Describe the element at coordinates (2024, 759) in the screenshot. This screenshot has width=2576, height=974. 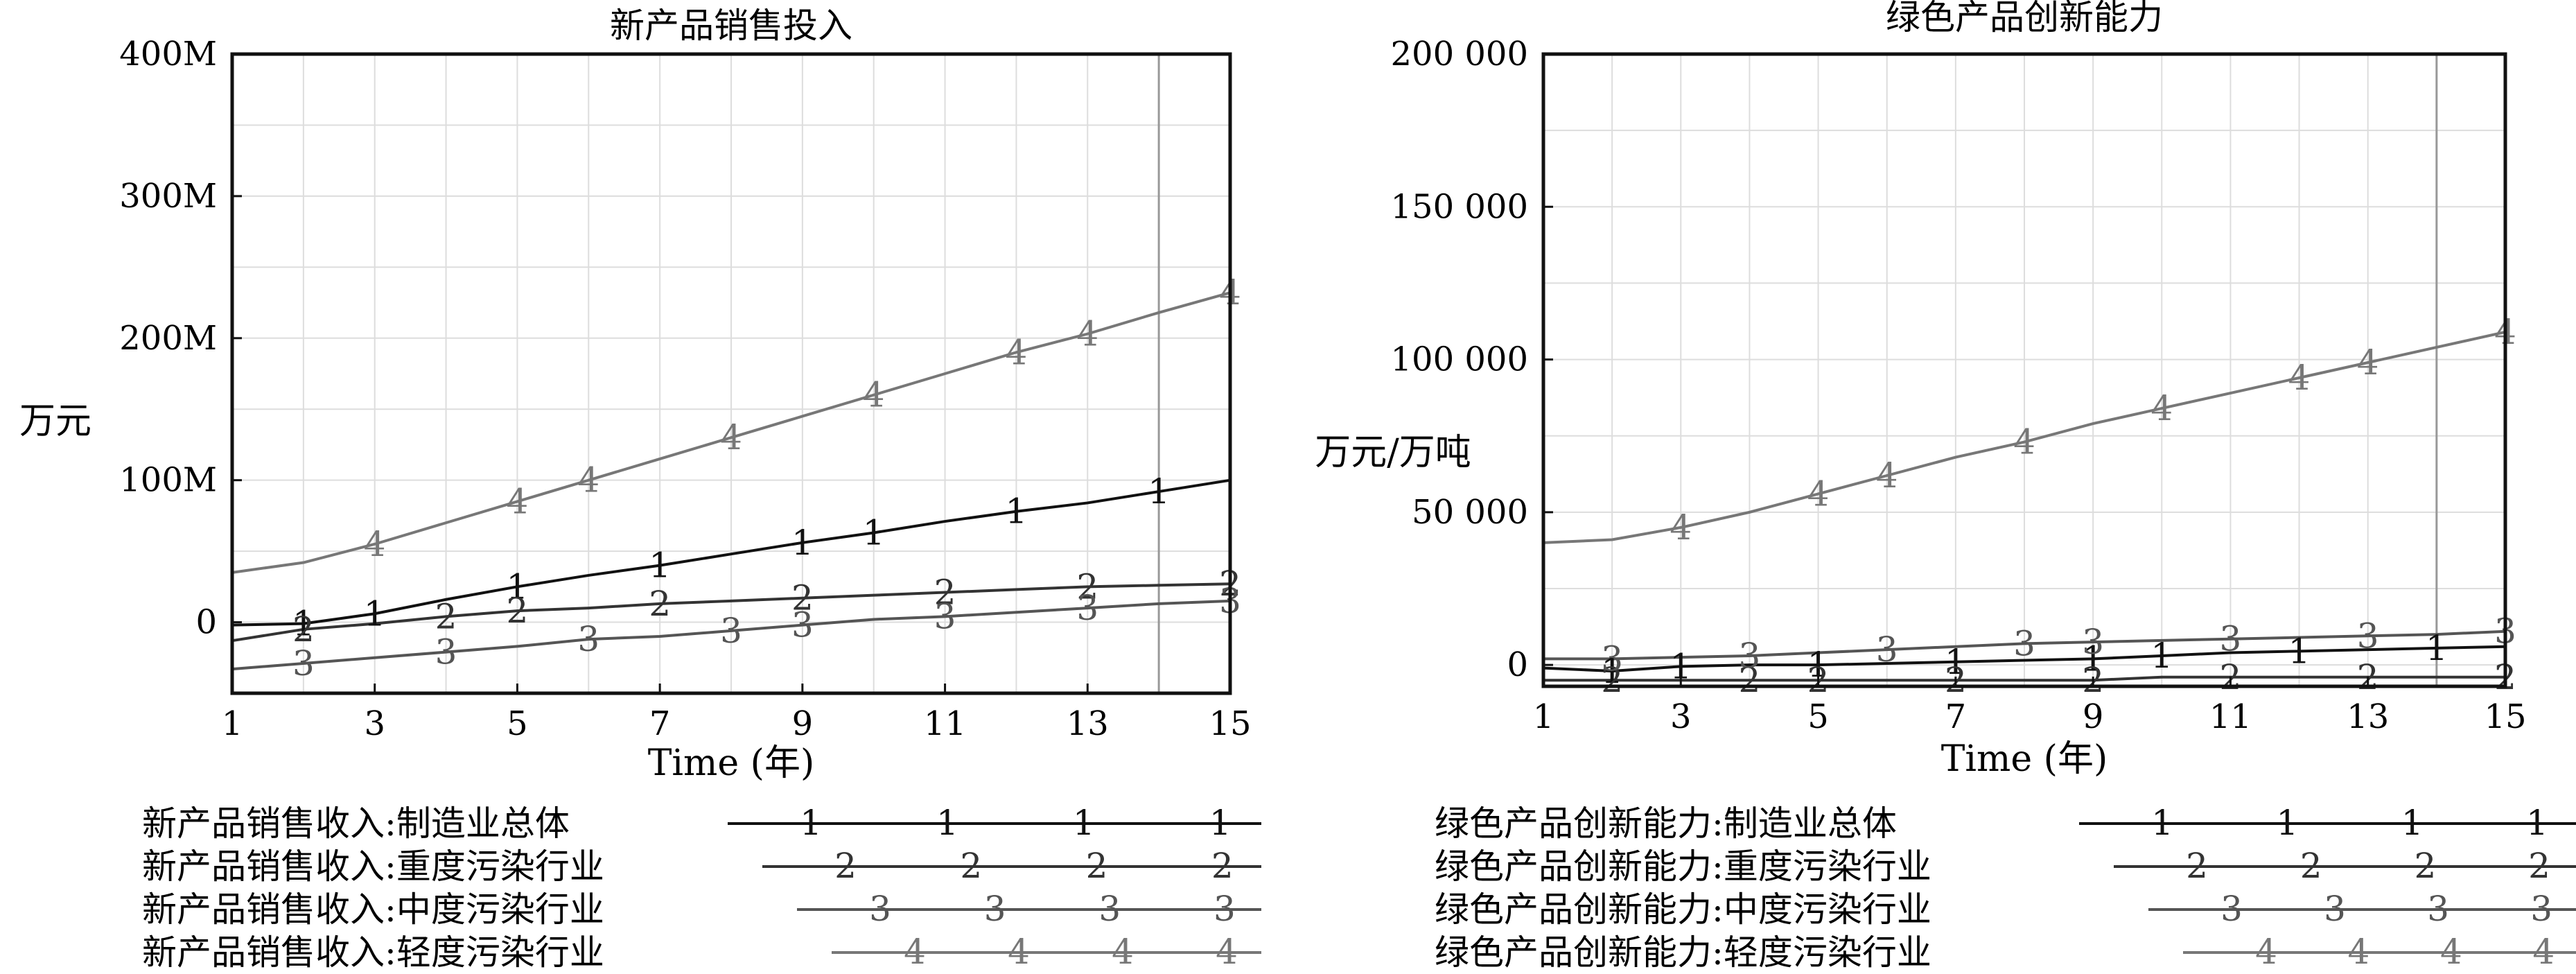
I see `x-axis-label: Time (年)` at that location.